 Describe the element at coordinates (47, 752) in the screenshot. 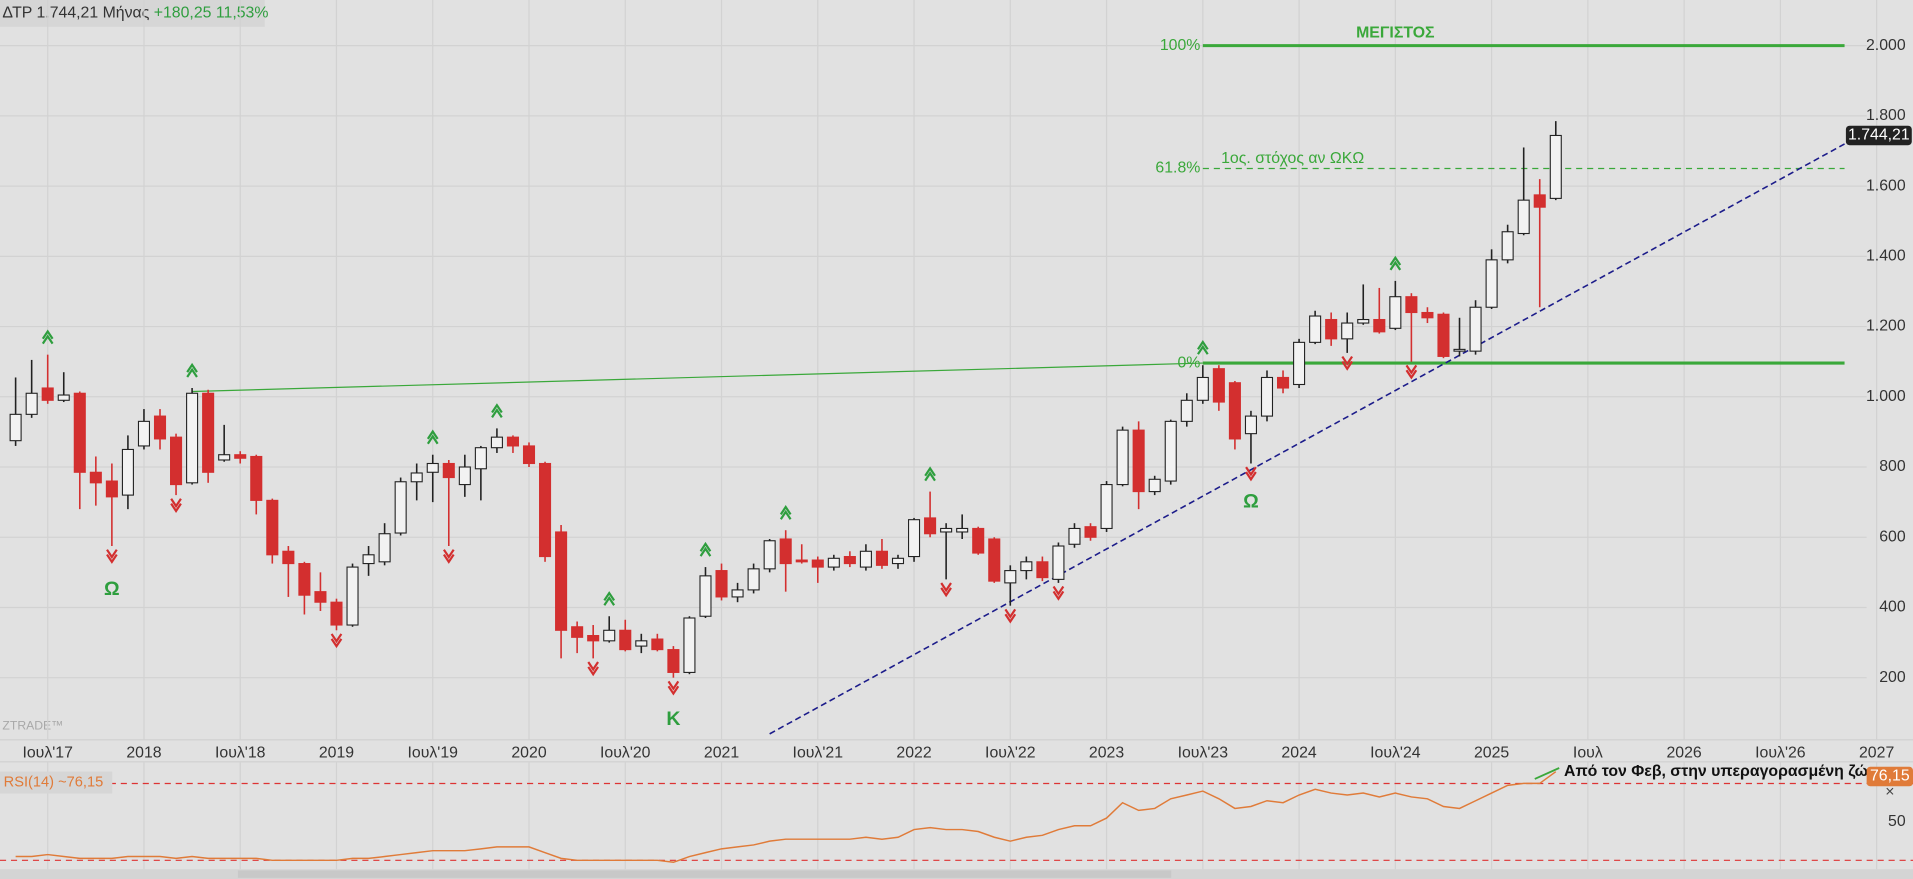

I see `x-tick-label: Ιουλ'17` at that location.